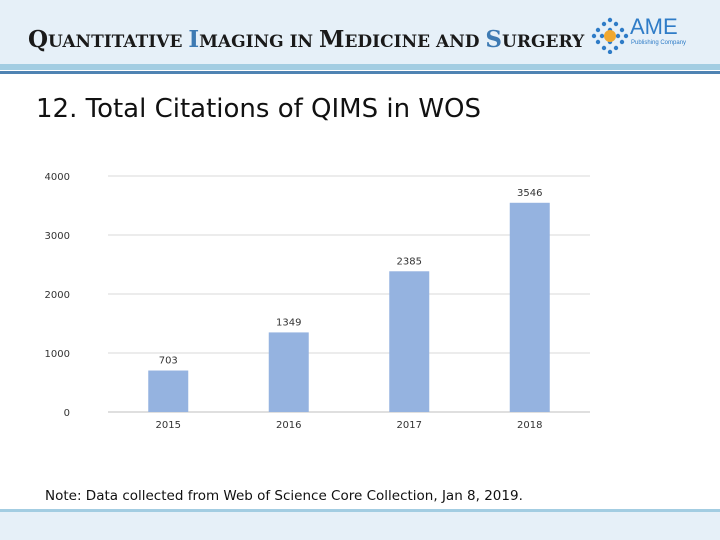 This screenshot has width=720, height=540. I want to click on journal-word: UANTITATIVE, so click(118, 42).